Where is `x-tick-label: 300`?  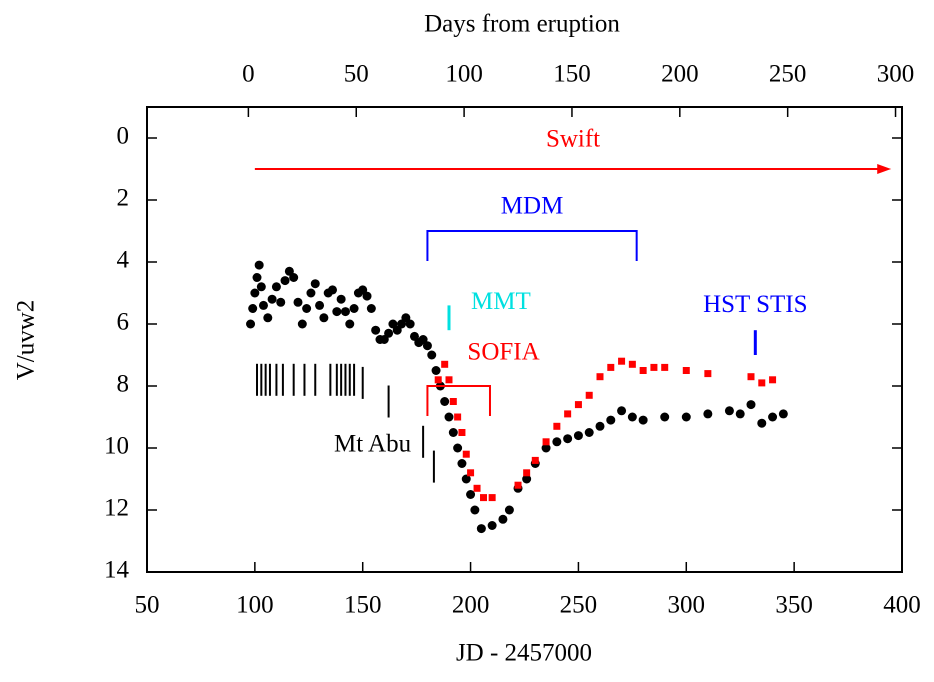 x-tick-label: 300 is located at coordinates (687, 605).